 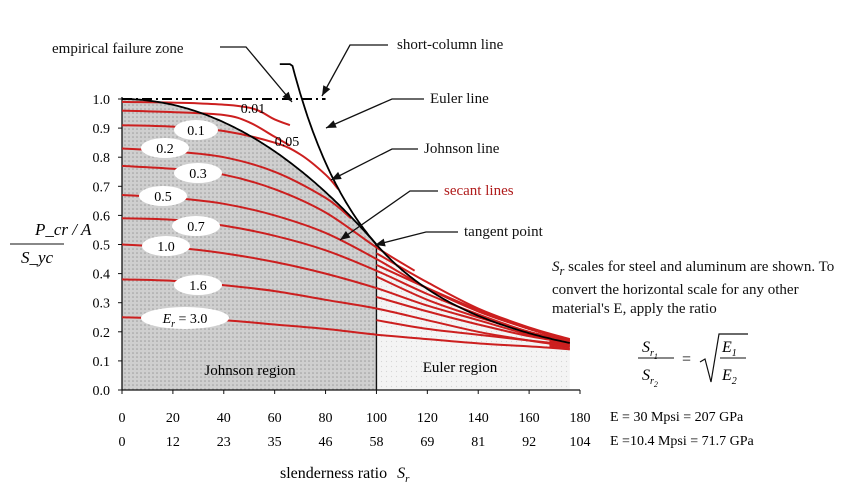 I want to click on x-tick-label-aluminum: 46, so click(x=326, y=442).